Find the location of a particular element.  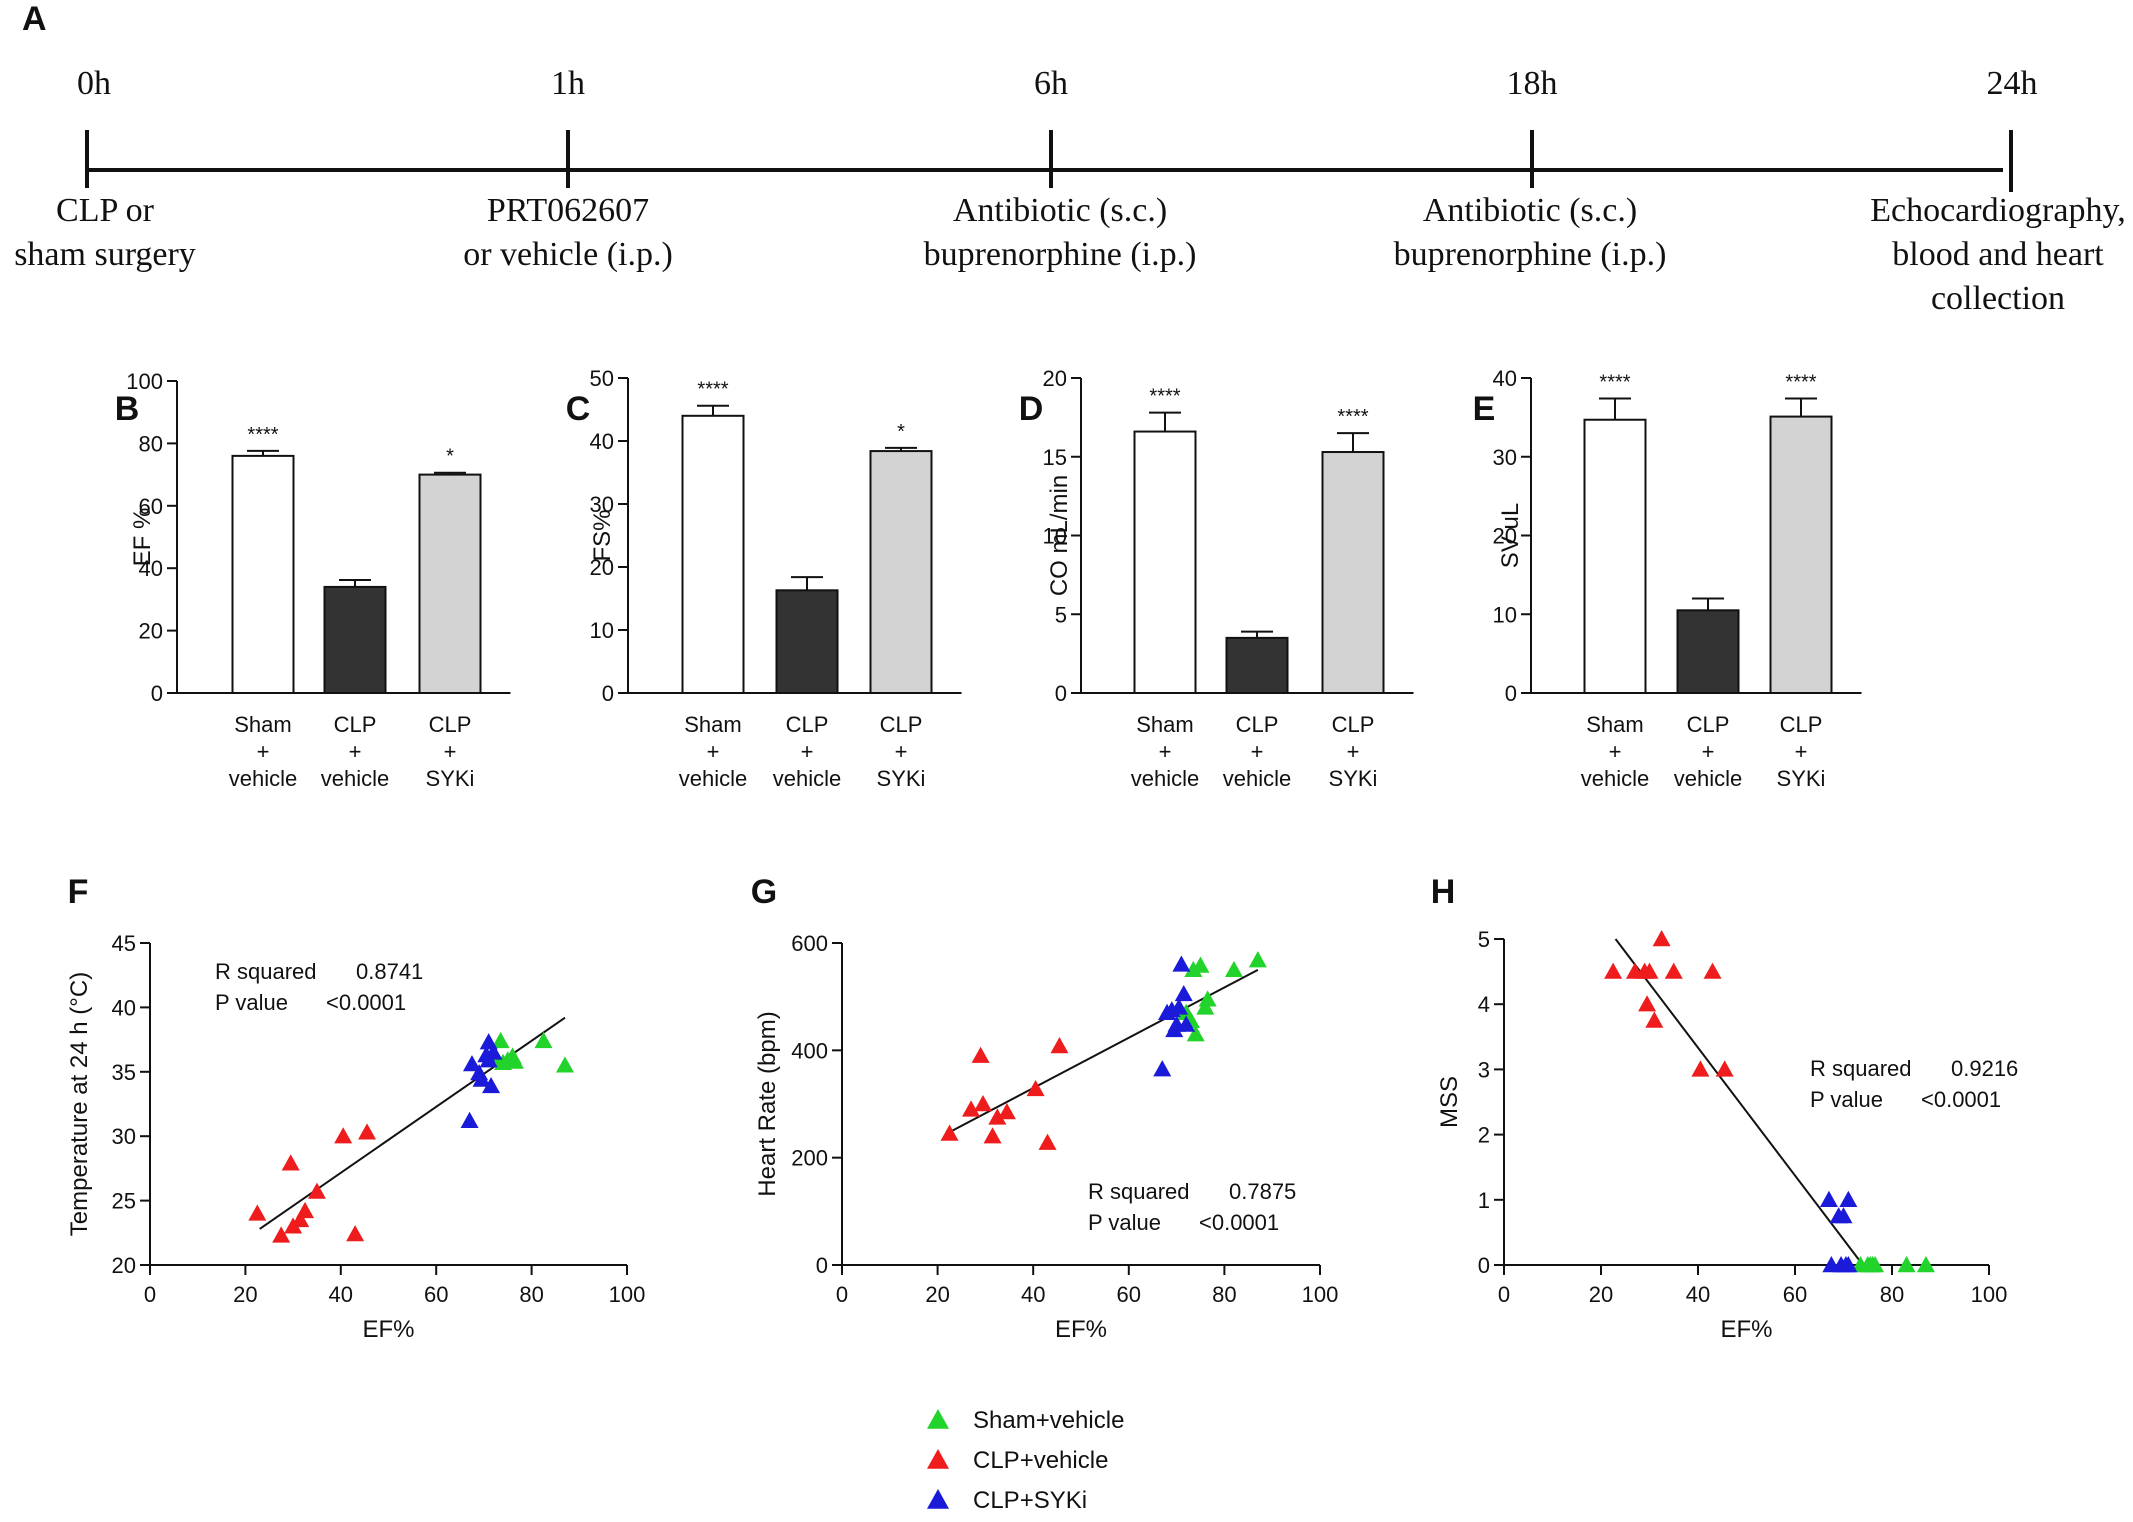

timeline-event-label: Echocardiography, is located at coordinates (1998, 210).